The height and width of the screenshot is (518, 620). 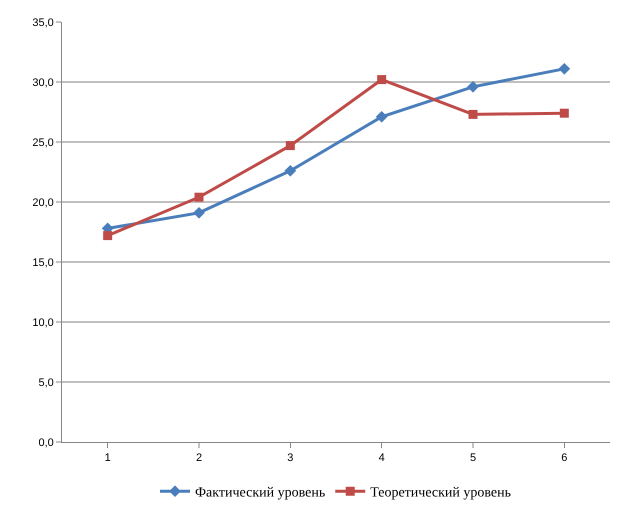 What do you see at coordinates (43, 22) in the screenshot?
I see `y-tick-label: 35,0` at bounding box center [43, 22].